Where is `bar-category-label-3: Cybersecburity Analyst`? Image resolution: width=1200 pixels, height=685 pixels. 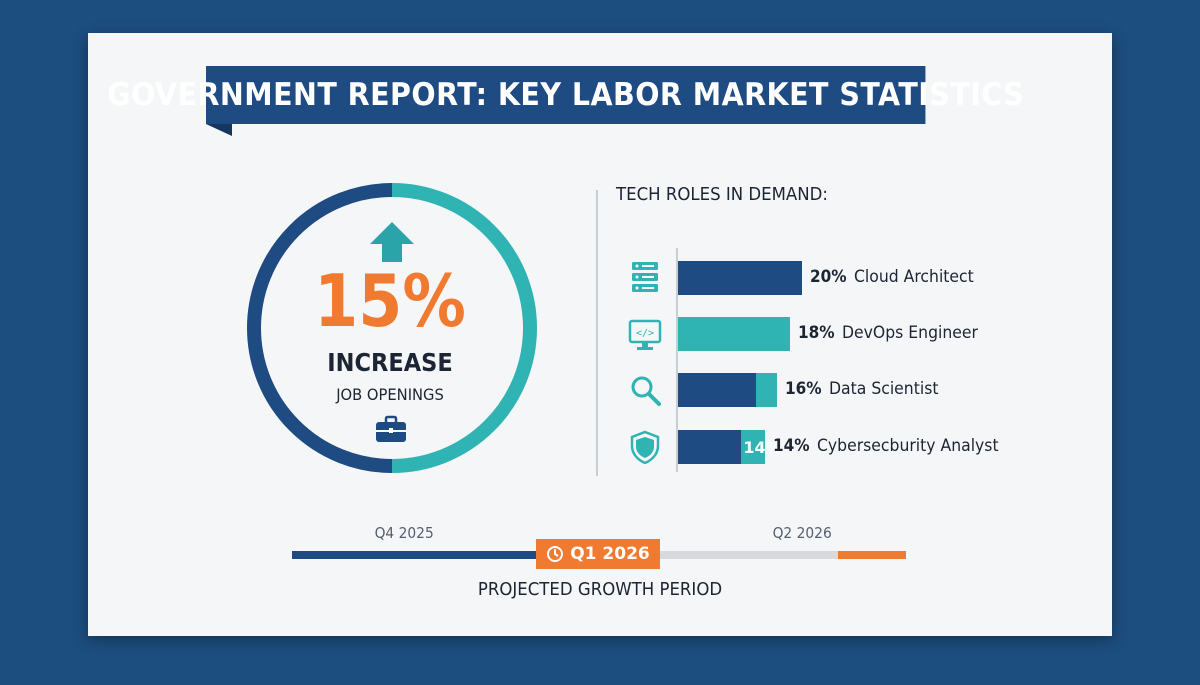
bar-category-label-3: Cybersecburity Analyst is located at coordinates (907, 446).